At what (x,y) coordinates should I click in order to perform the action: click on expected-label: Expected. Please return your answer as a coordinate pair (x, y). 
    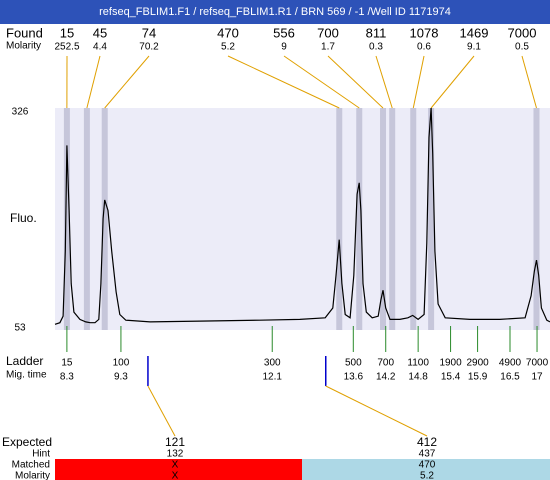
    Looking at the image, I should click on (27, 442).